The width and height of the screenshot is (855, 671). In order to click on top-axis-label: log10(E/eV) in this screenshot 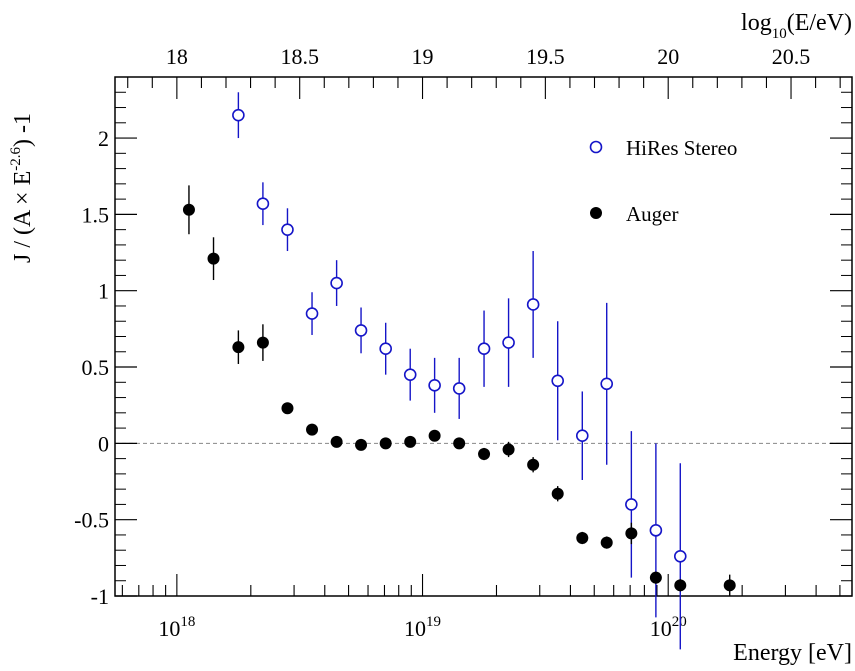, I will do `click(796, 26)`.